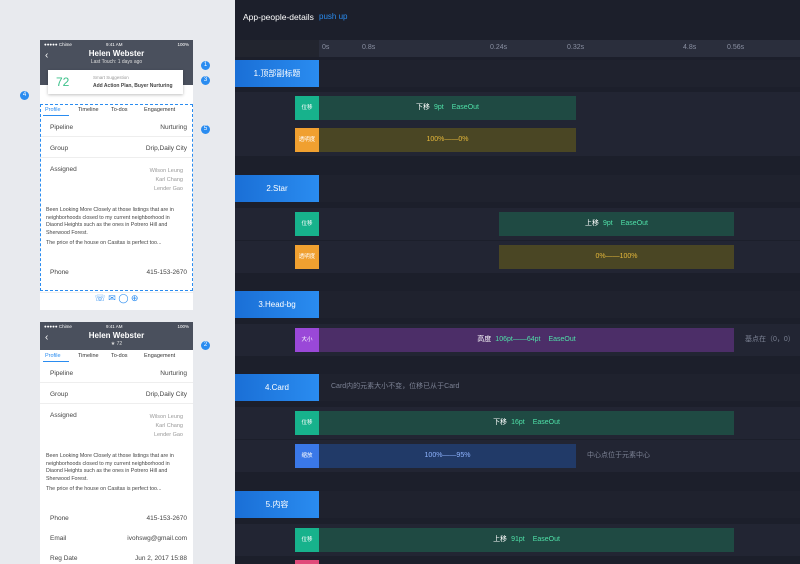 The width and height of the screenshot is (800, 564). Describe the element at coordinates (526, 423) in the screenshot. I see `timeline-bar: 下移 16pt EaseOut` at that location.